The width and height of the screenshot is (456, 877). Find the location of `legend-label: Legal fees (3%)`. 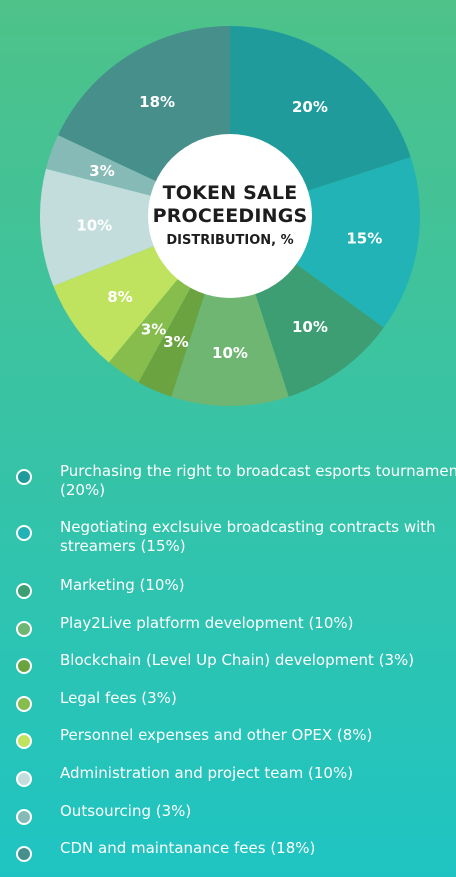

legend-label: Legal fees (3%) is located at coordinates (118, 698).